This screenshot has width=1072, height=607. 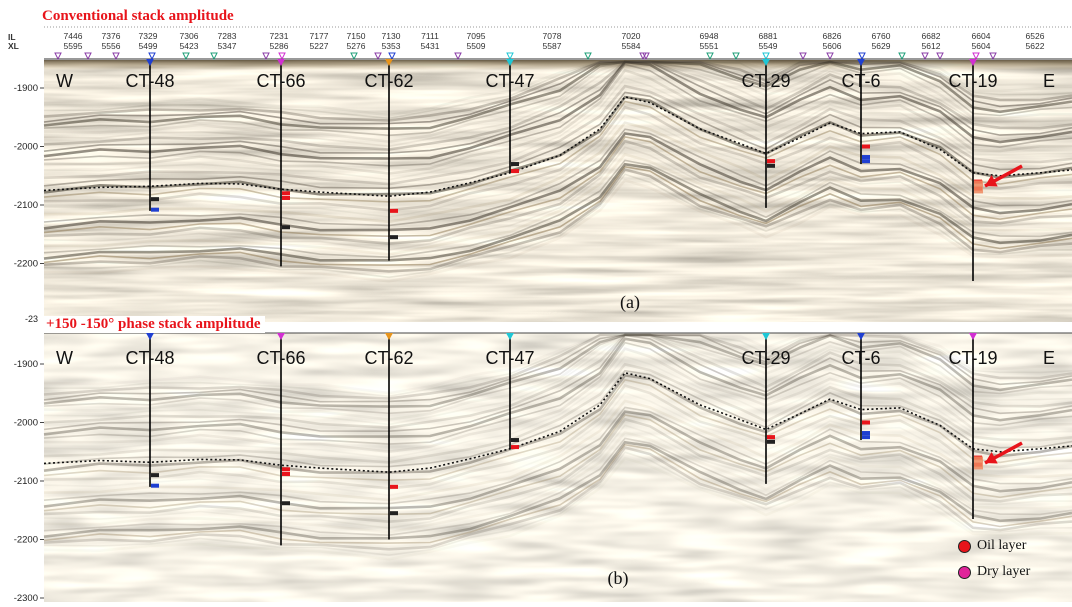 What do you see at coordinates (558, 65) in the screenshot?
I see `panel-a-top-band` at bounding box center [558, 65].